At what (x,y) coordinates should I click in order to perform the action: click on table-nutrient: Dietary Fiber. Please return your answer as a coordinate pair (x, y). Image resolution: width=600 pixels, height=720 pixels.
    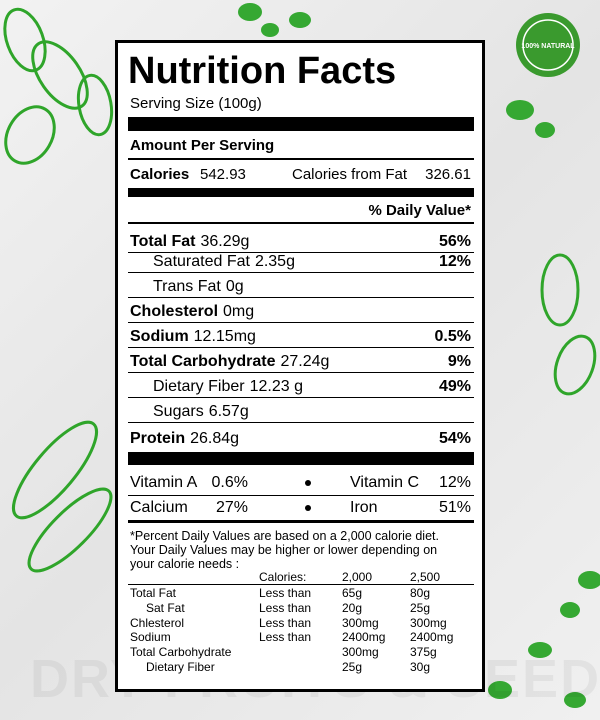
    Looking at the image, I should click on (180, 667).